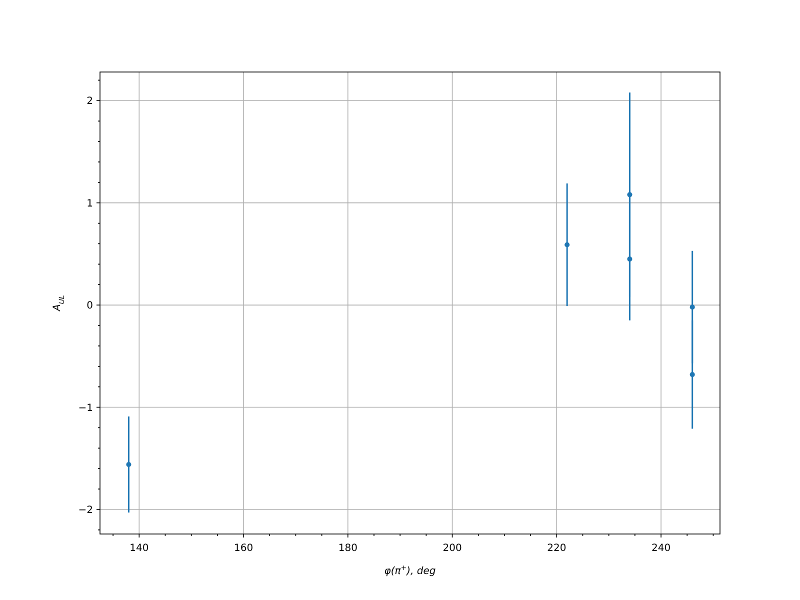  What do you see at coordinates (85, 408) in the screenshot?
I see `y-tick-label: −1` at bounding box center [85, 408].